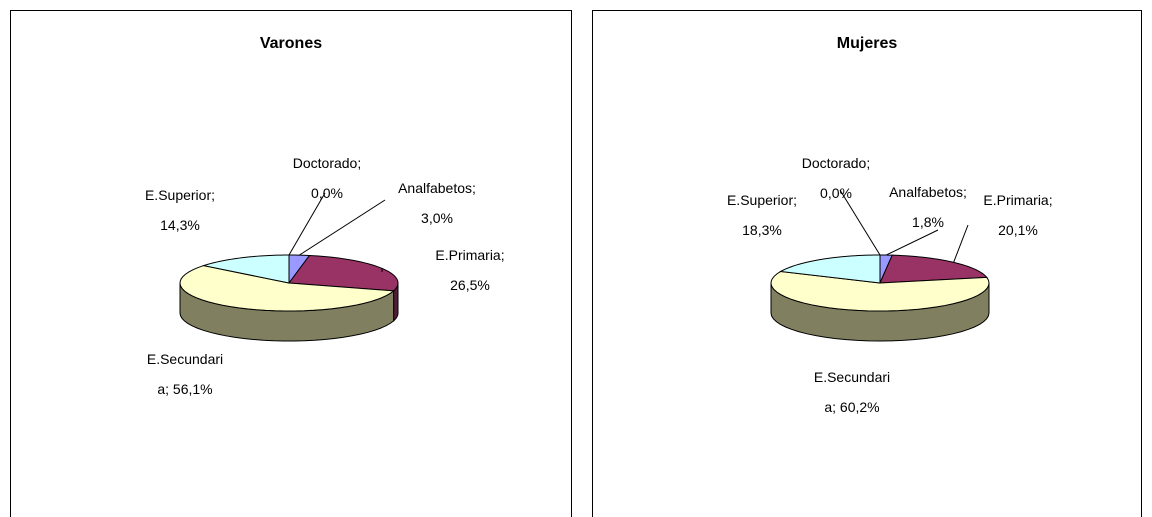 The image size is (1152, 517). Describe the element at coordinates (470, 270) in the screenshot. I see `data-label: E.Primaria; 26,5%` at that location.